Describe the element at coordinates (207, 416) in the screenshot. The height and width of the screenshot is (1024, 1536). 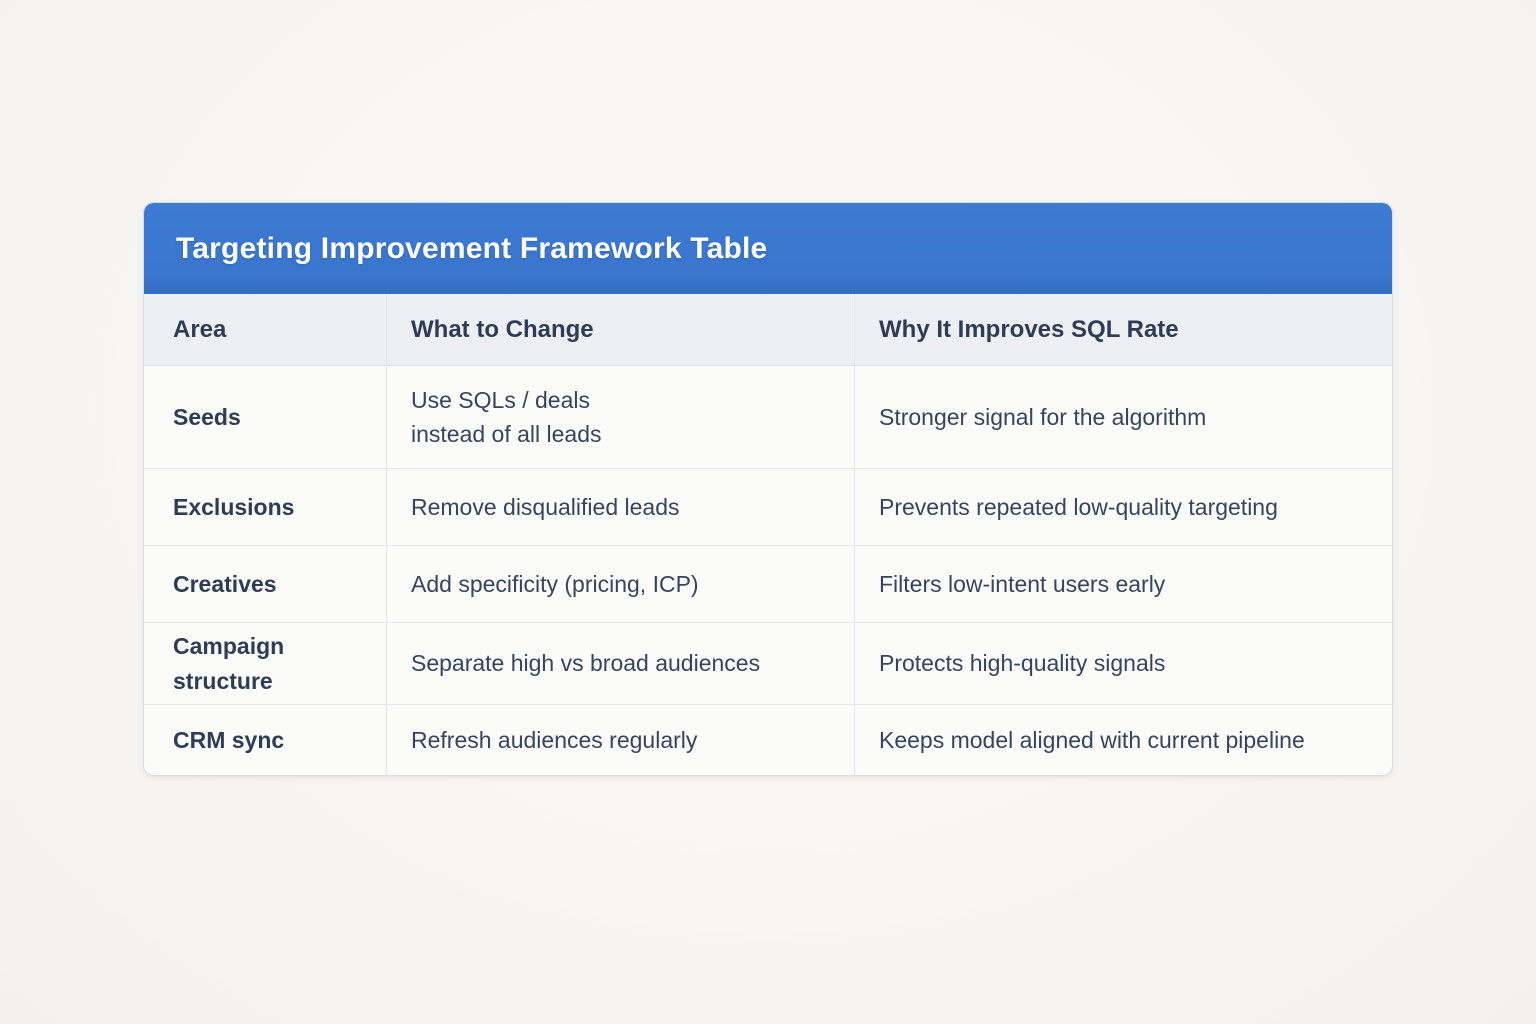
I see `cell-area: Seeds` at that location.